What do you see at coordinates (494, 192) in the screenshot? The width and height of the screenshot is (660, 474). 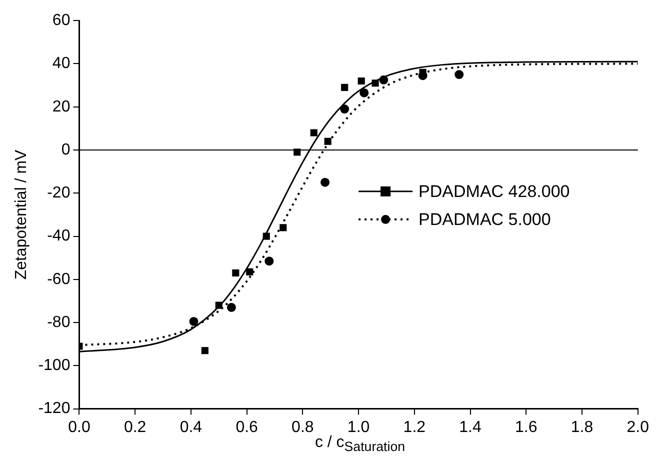 I see `legend-label: PDADMAC 428.000` at bounding box center [494, 192].